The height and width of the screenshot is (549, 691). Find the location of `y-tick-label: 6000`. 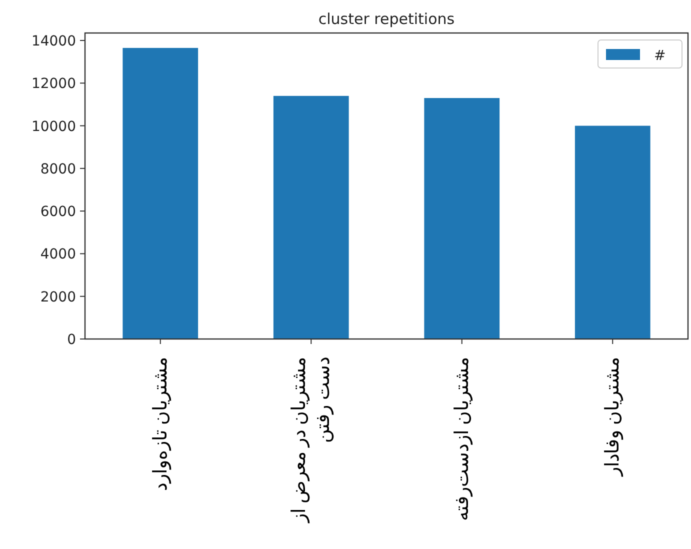

y-tick-label: 6000 is located at coordinates (58, 212).